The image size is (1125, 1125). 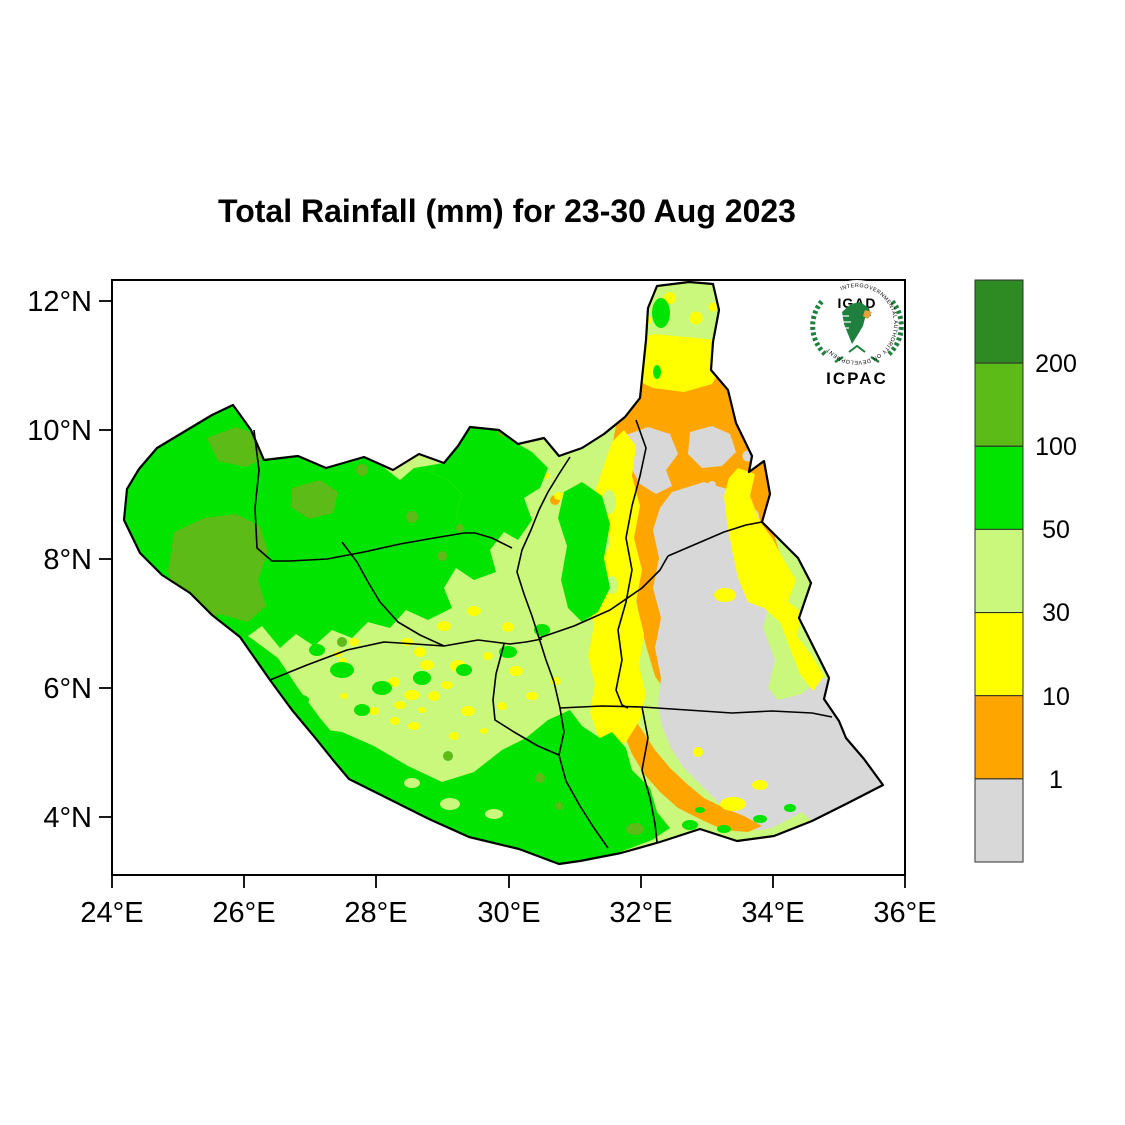 I want to click on x-axis: 24°E 26°E 28°E 30°E 32°E 34°E 36°E, so click(x=508, y=902).